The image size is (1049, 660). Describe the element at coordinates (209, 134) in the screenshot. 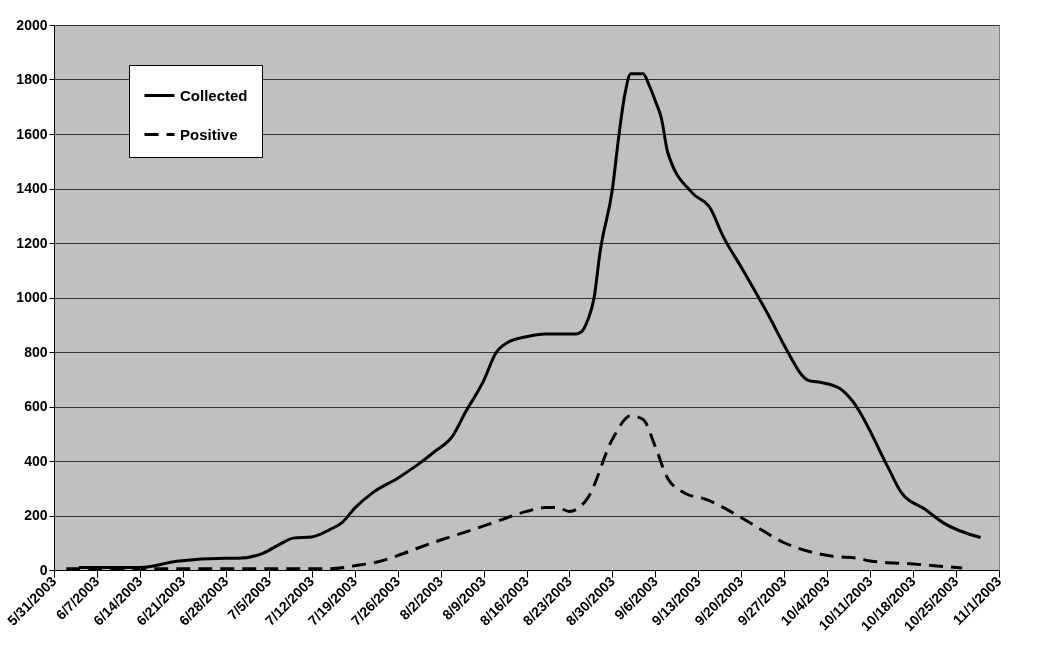

I see `legend-label: Positive` at that location.